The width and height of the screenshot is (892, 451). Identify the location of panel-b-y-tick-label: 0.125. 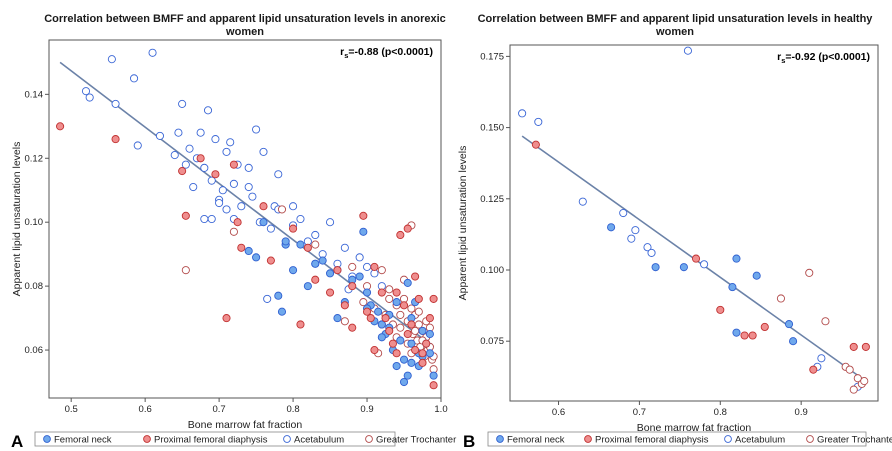
(492, 199).